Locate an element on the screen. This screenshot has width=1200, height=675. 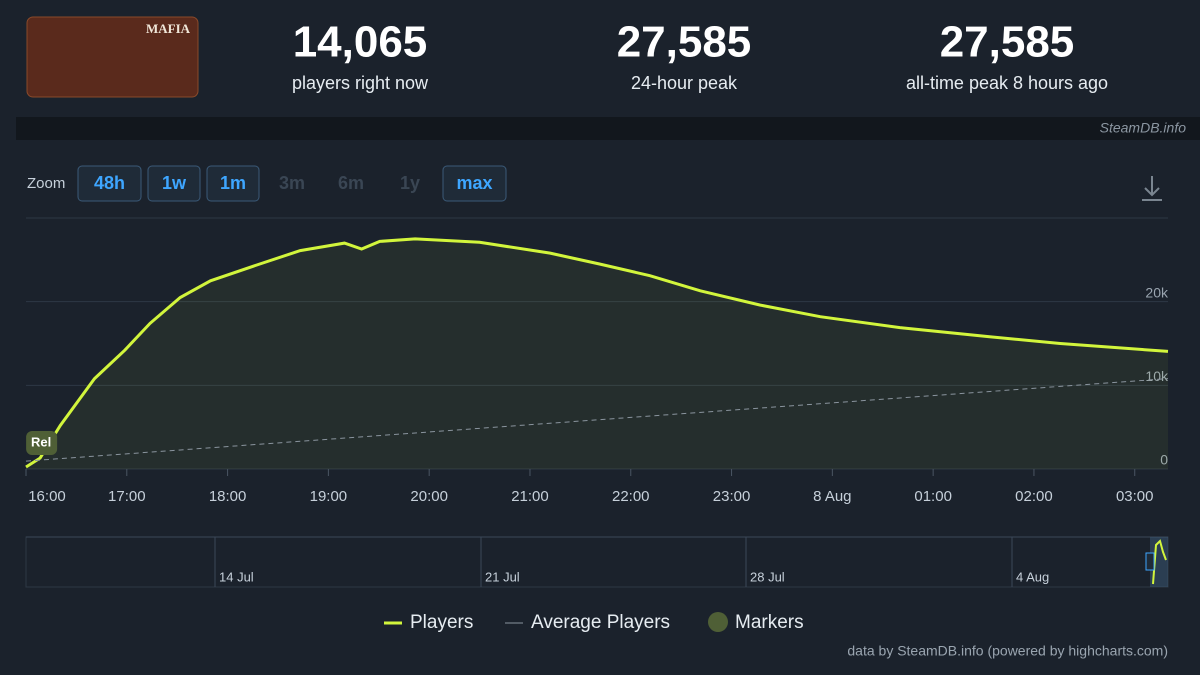
x-tick-label: 17:00 is located at coordinates (127, 496).